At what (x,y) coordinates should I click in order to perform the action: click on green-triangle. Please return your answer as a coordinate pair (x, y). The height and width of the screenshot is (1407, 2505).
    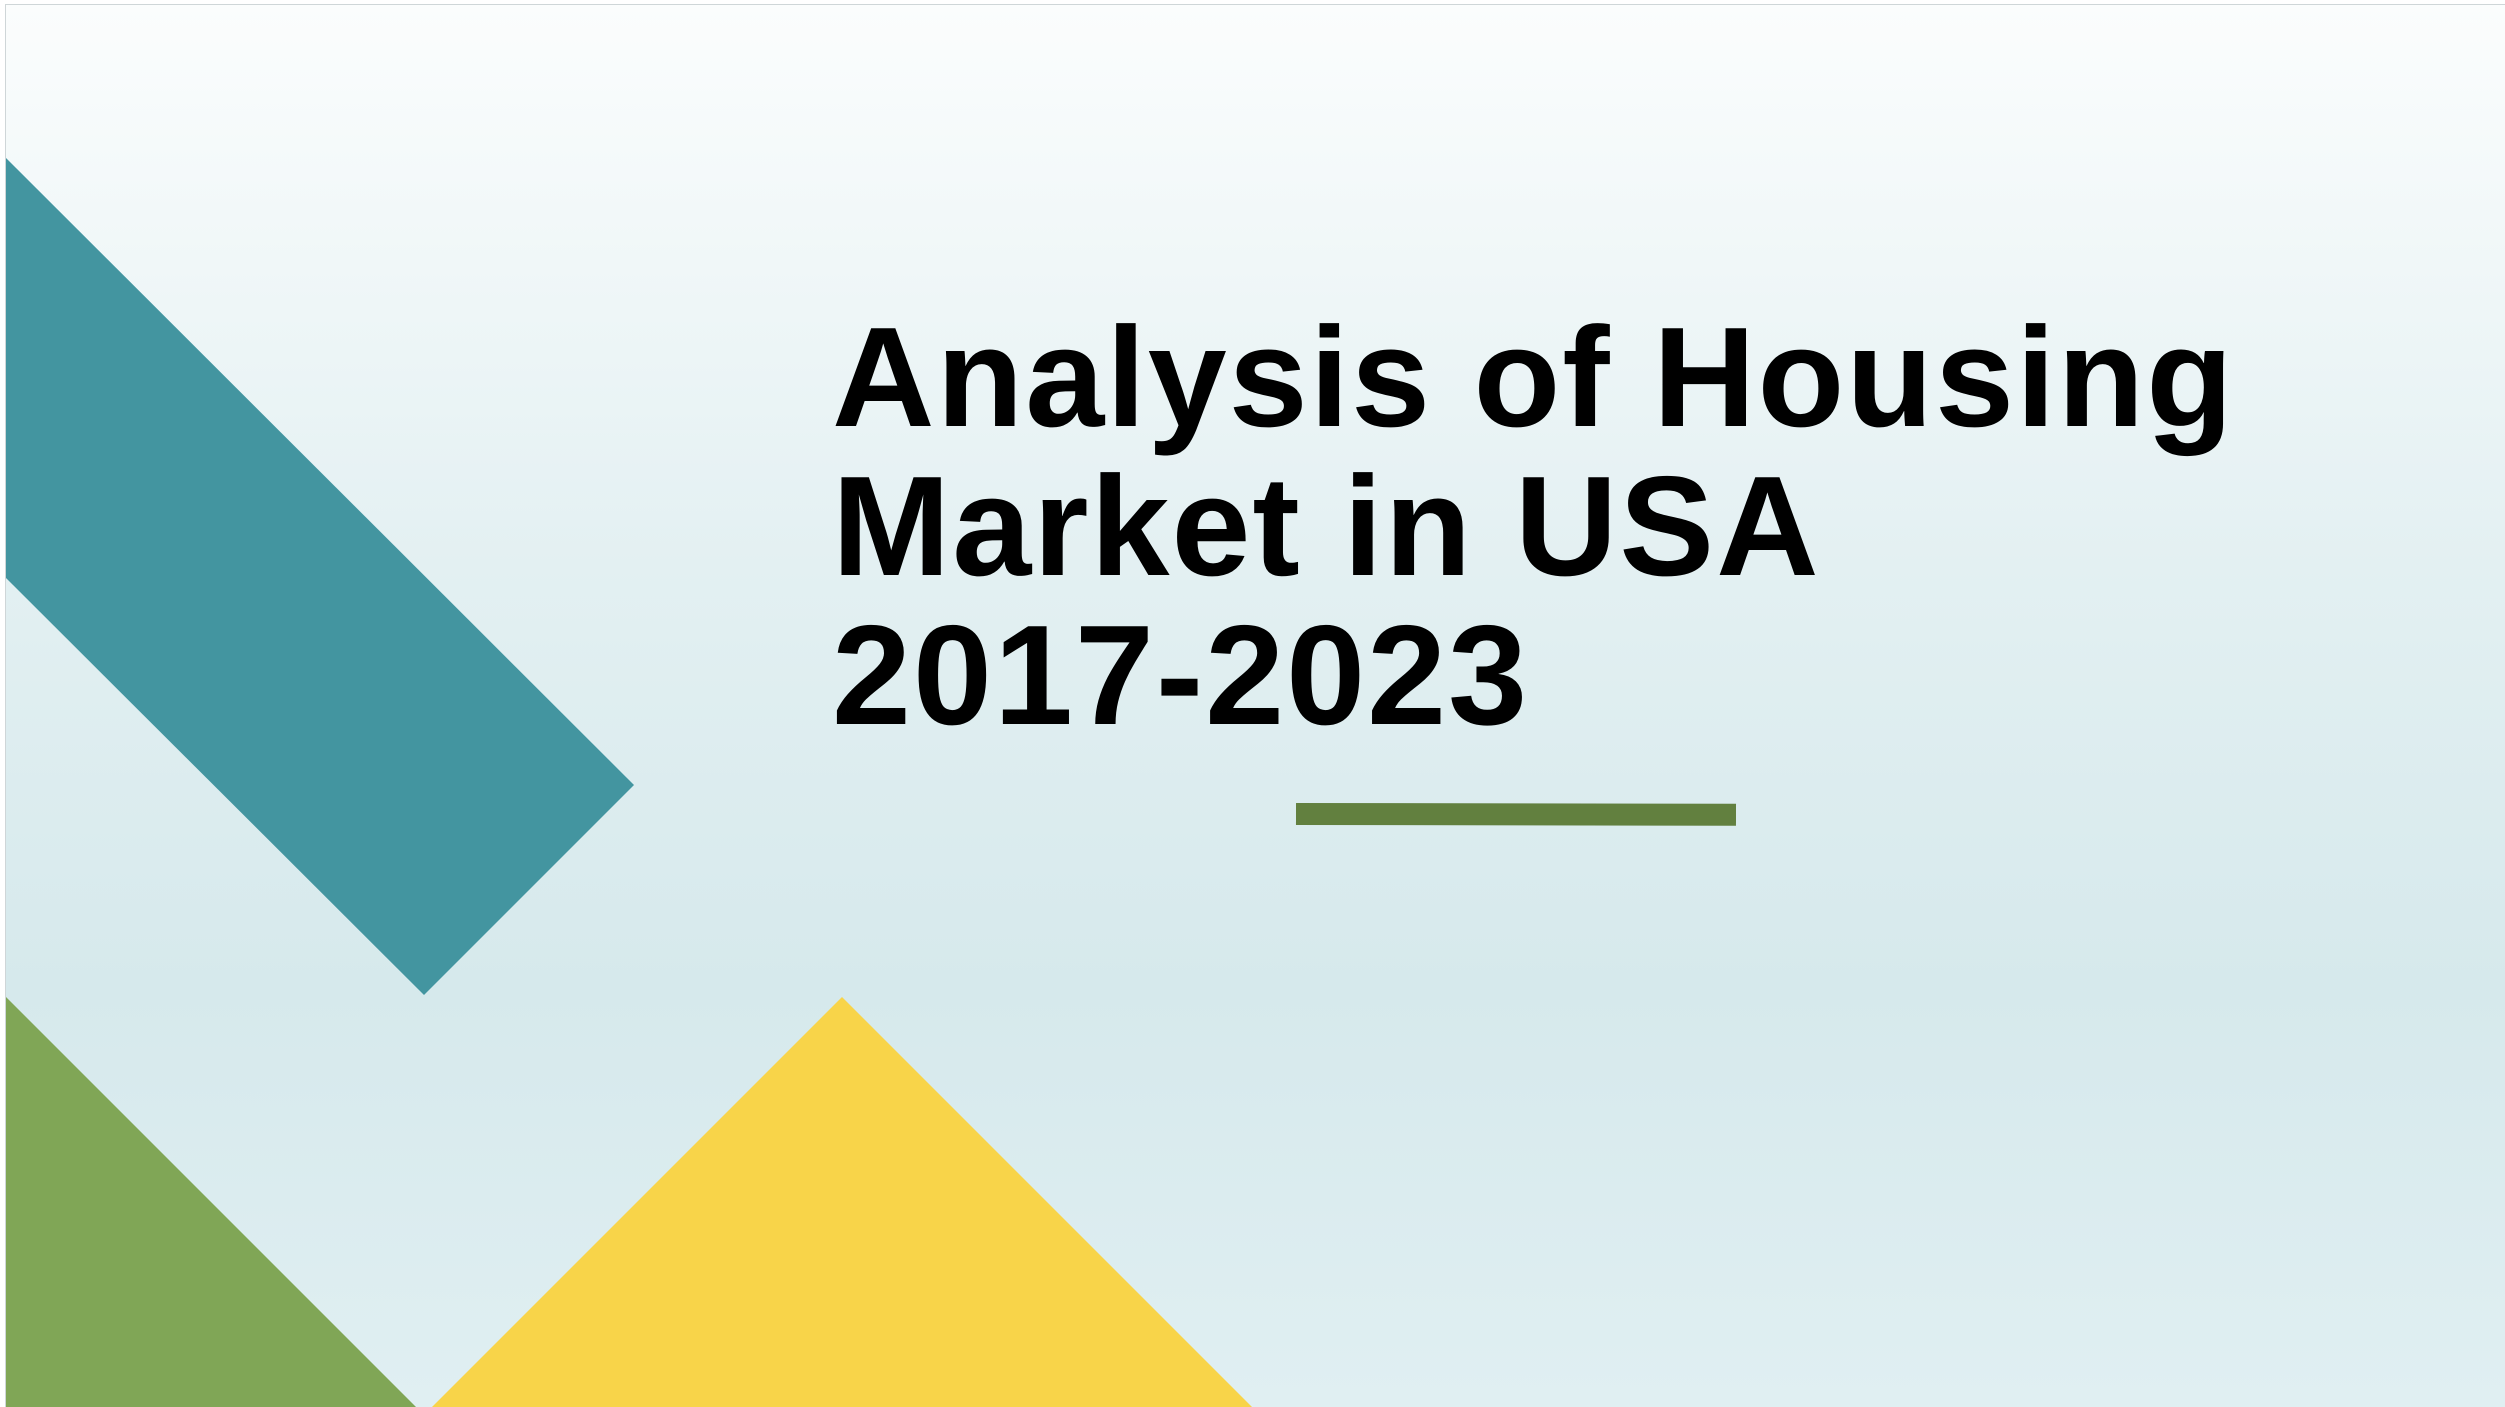
    Looking at the image, I should click on (211, 1202).